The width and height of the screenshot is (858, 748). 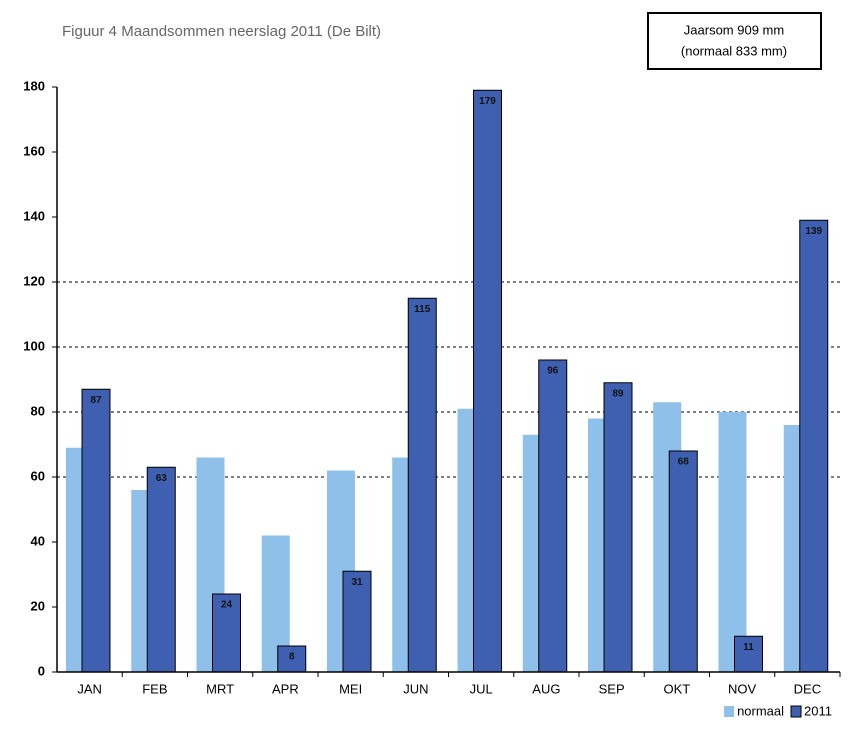 I want to click on y-tick-label: 40, so click(x=38, y=540).